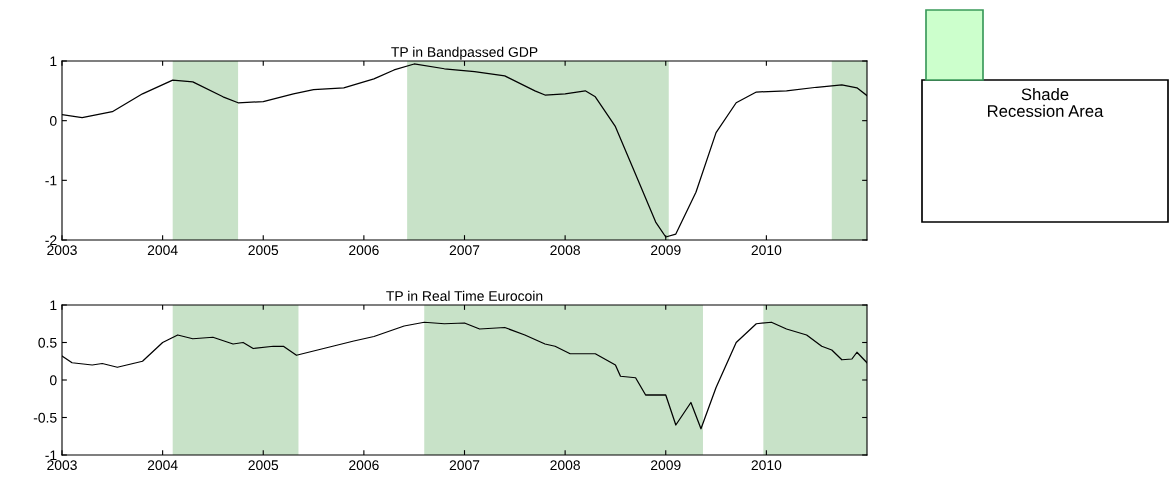 Image resolution: width=1173 pixels, height=477 pixels. What do you see at coordinates (464, 295) in the screenshot?
I see `chart-title: TP in Real Time Eurocoin` at bounding box center [464, 295].